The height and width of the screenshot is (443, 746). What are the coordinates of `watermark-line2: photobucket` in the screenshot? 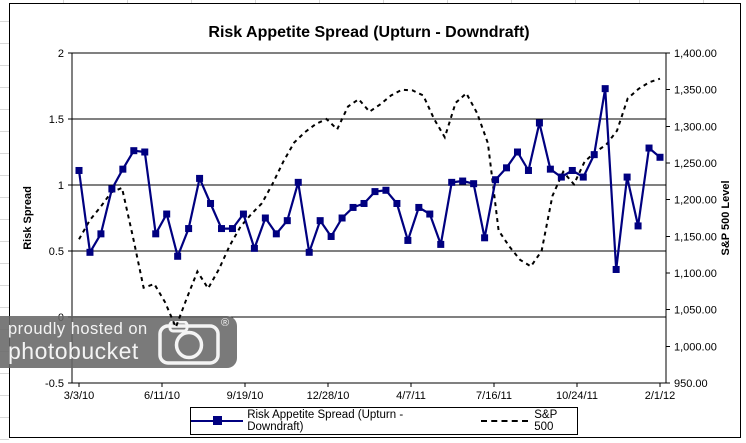 It's located at (73, 351).